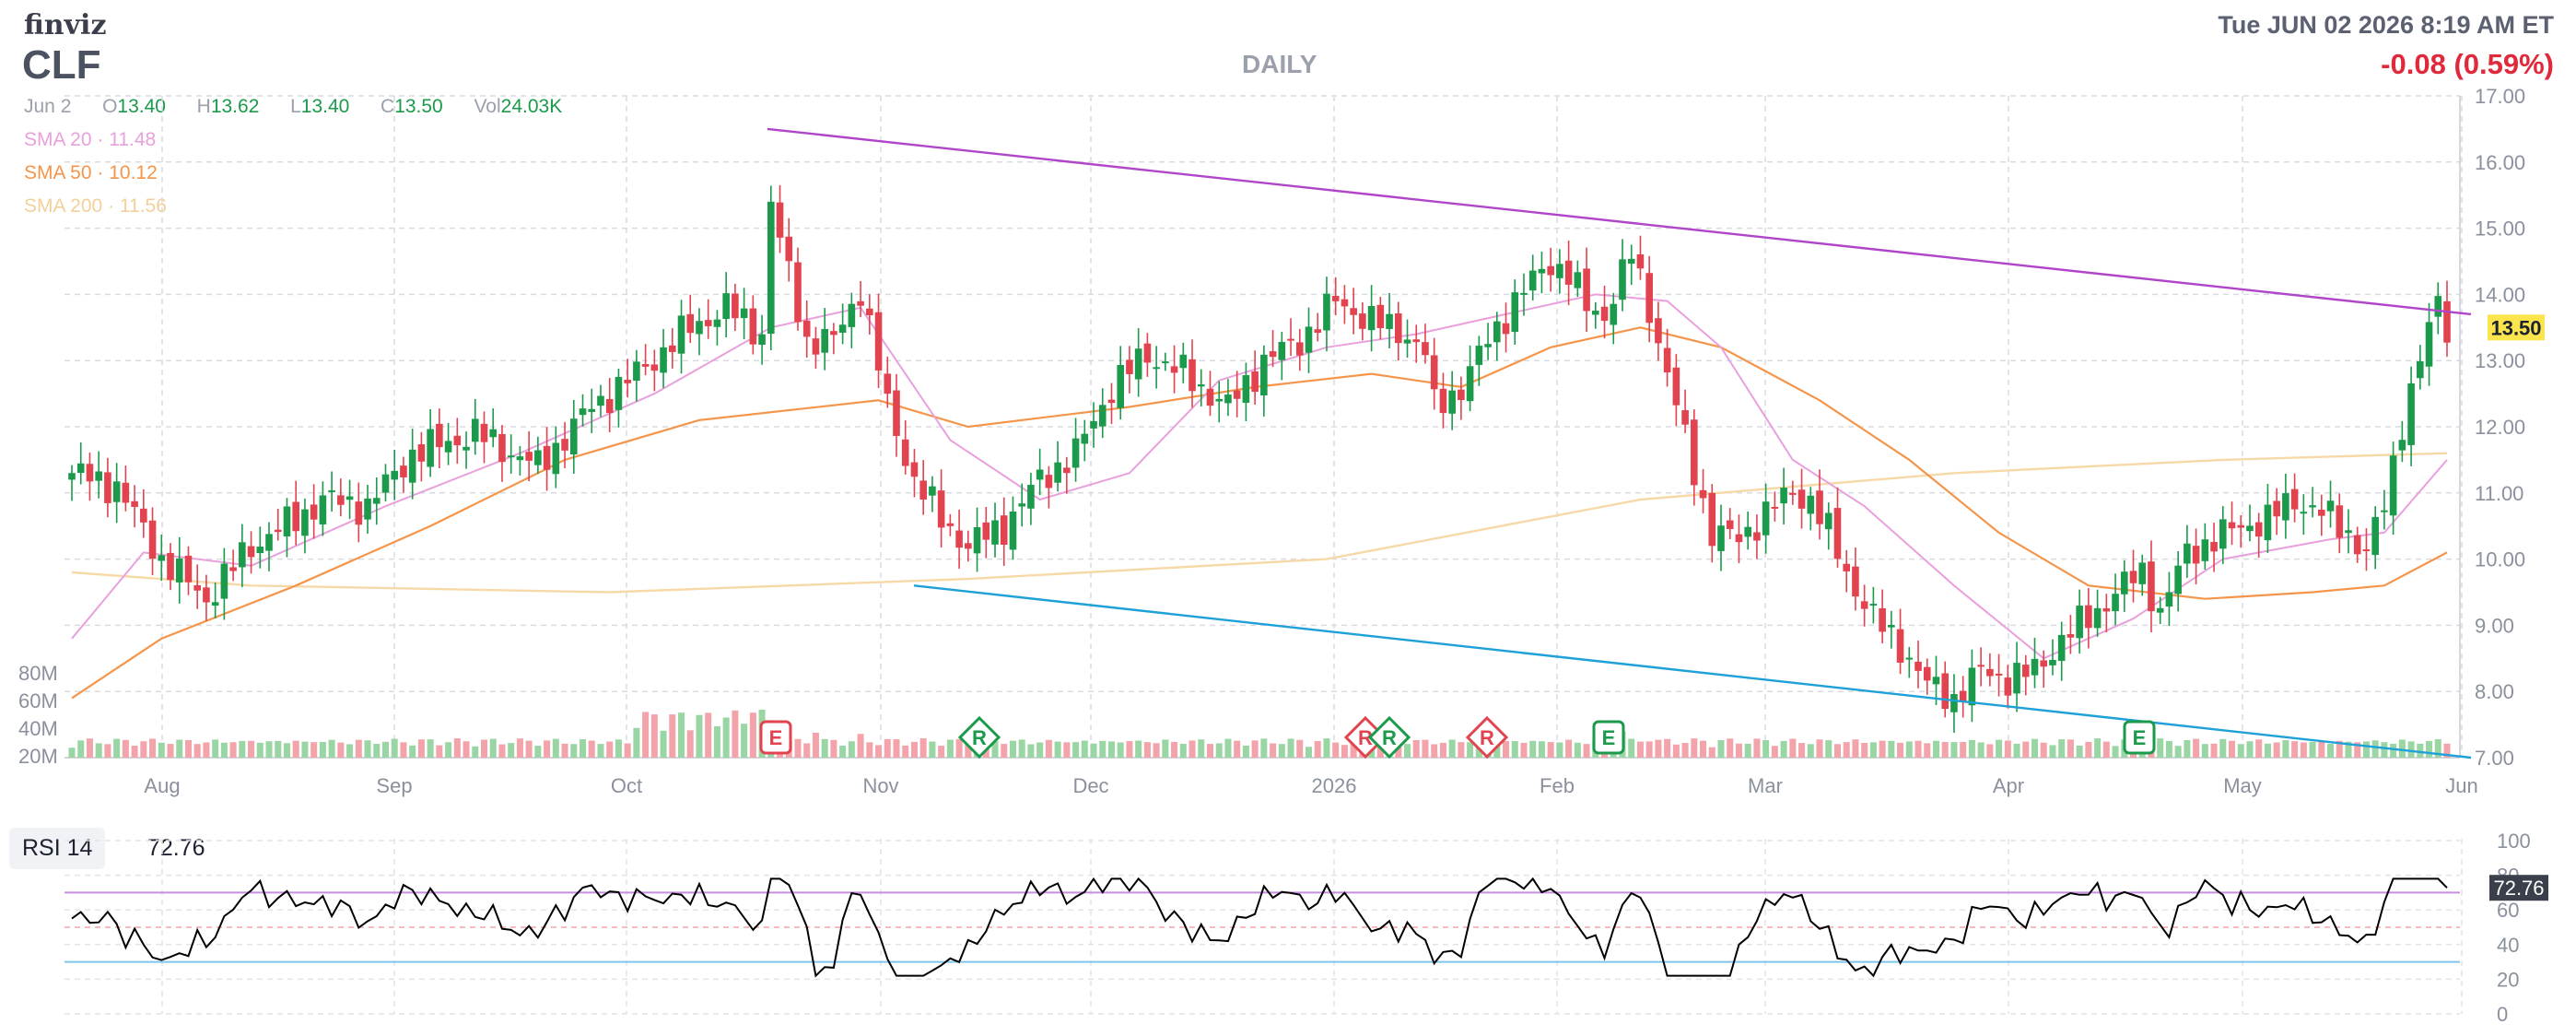 This screenshot has width=2576, height=1036. What do you see at coordinates (2502, 1014) in the screenshot?
I see `rsi-tick-label: 0` at bounding box center [2502, 1014].